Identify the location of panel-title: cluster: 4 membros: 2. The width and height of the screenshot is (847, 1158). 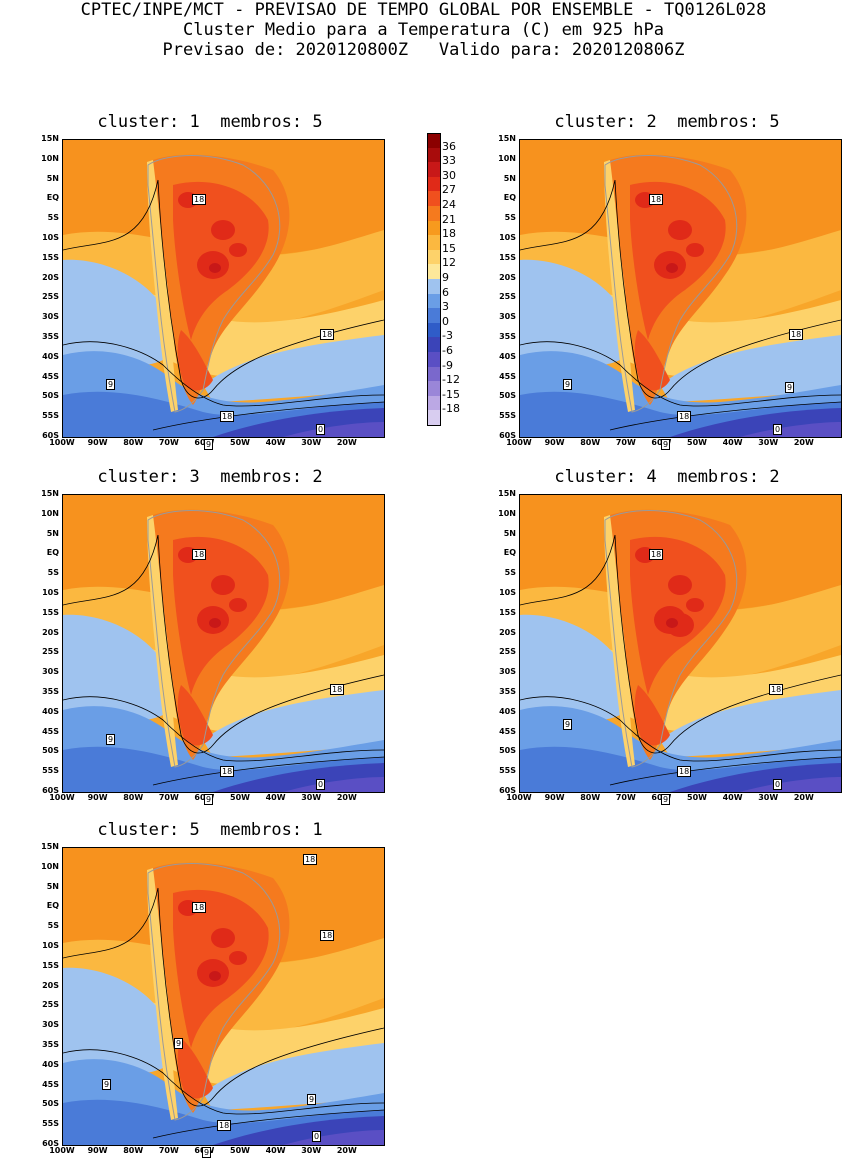
(667, 477).